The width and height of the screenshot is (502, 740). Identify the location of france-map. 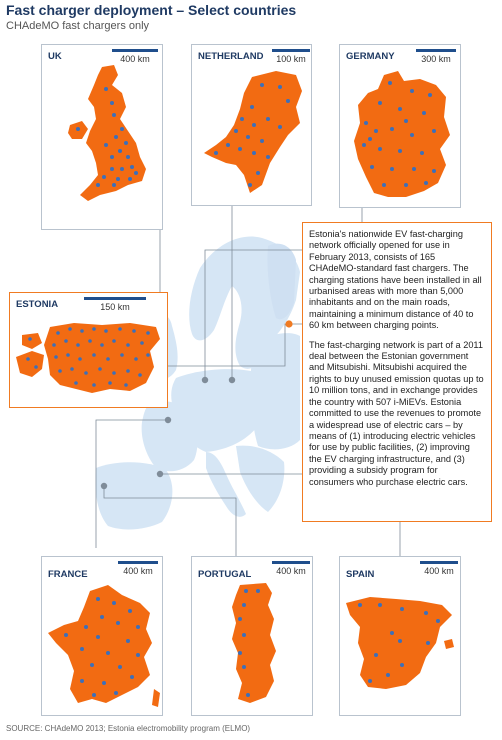
(104, 646).